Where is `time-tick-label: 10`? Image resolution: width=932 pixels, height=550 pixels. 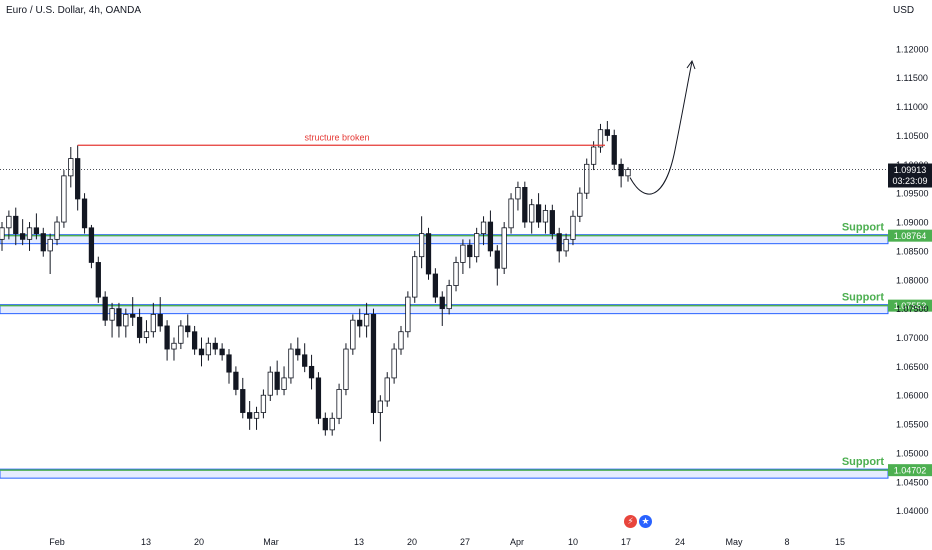
time-tick-label: 10 is located at coordinates (573, 542).